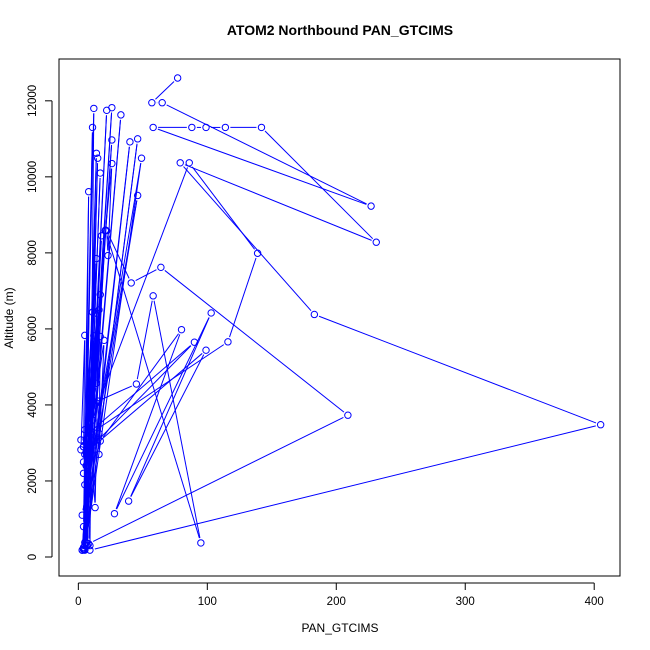  I want to click on x-axis: 0 100 200 300 400, so click(339, 595).